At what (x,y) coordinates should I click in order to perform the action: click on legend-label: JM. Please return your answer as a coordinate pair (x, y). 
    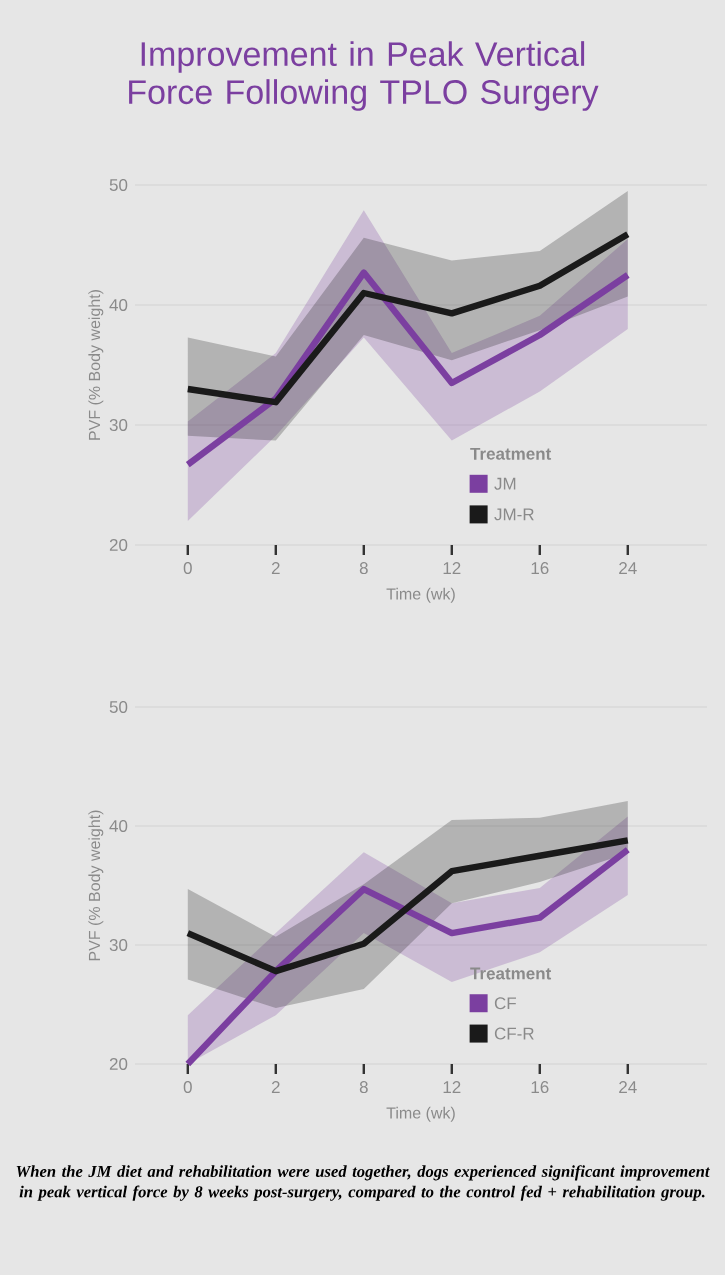
    Looking at the image, I should click on (505, 483).